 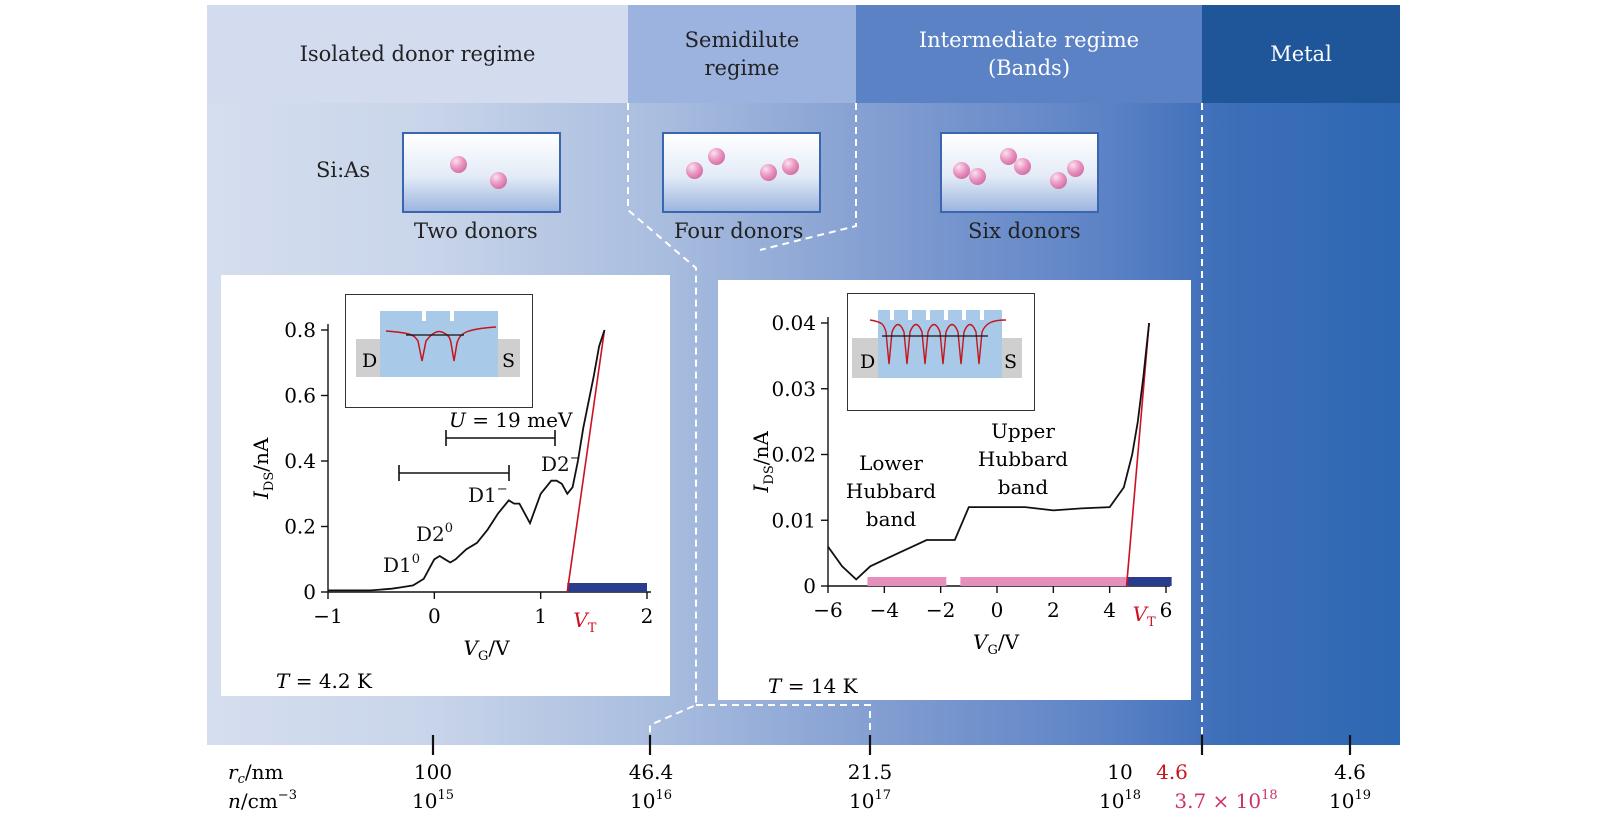 I want to click on y-tick-label: 0.04, so click(x=793, y=323).